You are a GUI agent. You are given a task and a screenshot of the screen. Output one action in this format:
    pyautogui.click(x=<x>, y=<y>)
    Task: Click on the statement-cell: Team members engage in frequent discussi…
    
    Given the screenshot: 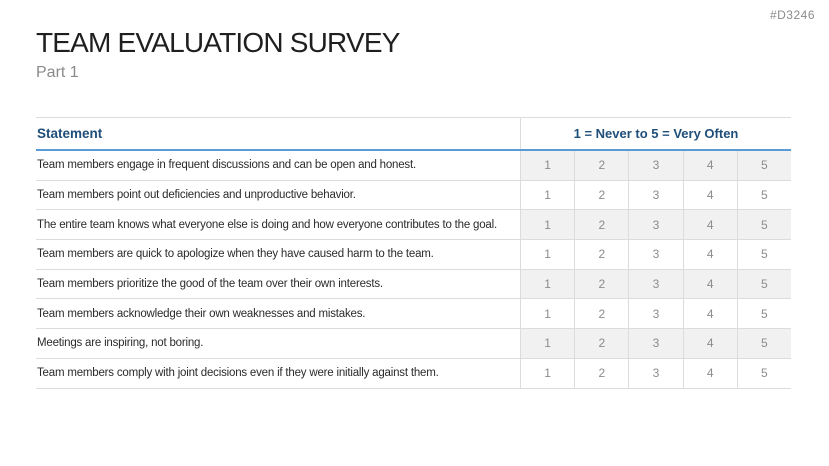 What is the action you would take?
    pyautogui.click(x=226, y=165)
    